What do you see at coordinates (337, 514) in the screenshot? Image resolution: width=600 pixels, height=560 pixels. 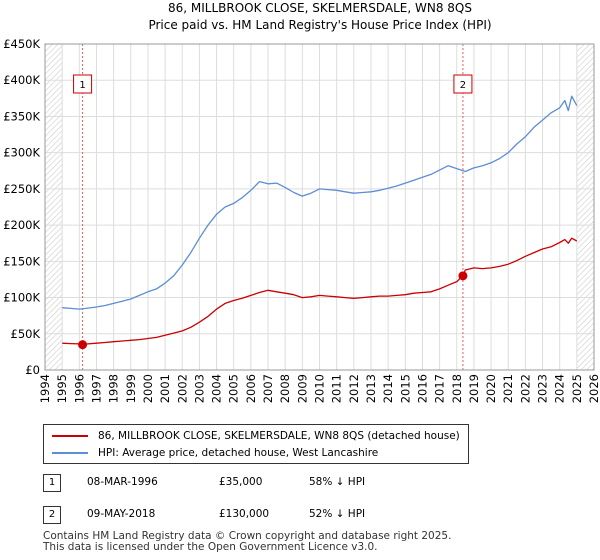 I see `sale-hpi-diff: 52% ↓ HPI` at bounding box center [337, 514].